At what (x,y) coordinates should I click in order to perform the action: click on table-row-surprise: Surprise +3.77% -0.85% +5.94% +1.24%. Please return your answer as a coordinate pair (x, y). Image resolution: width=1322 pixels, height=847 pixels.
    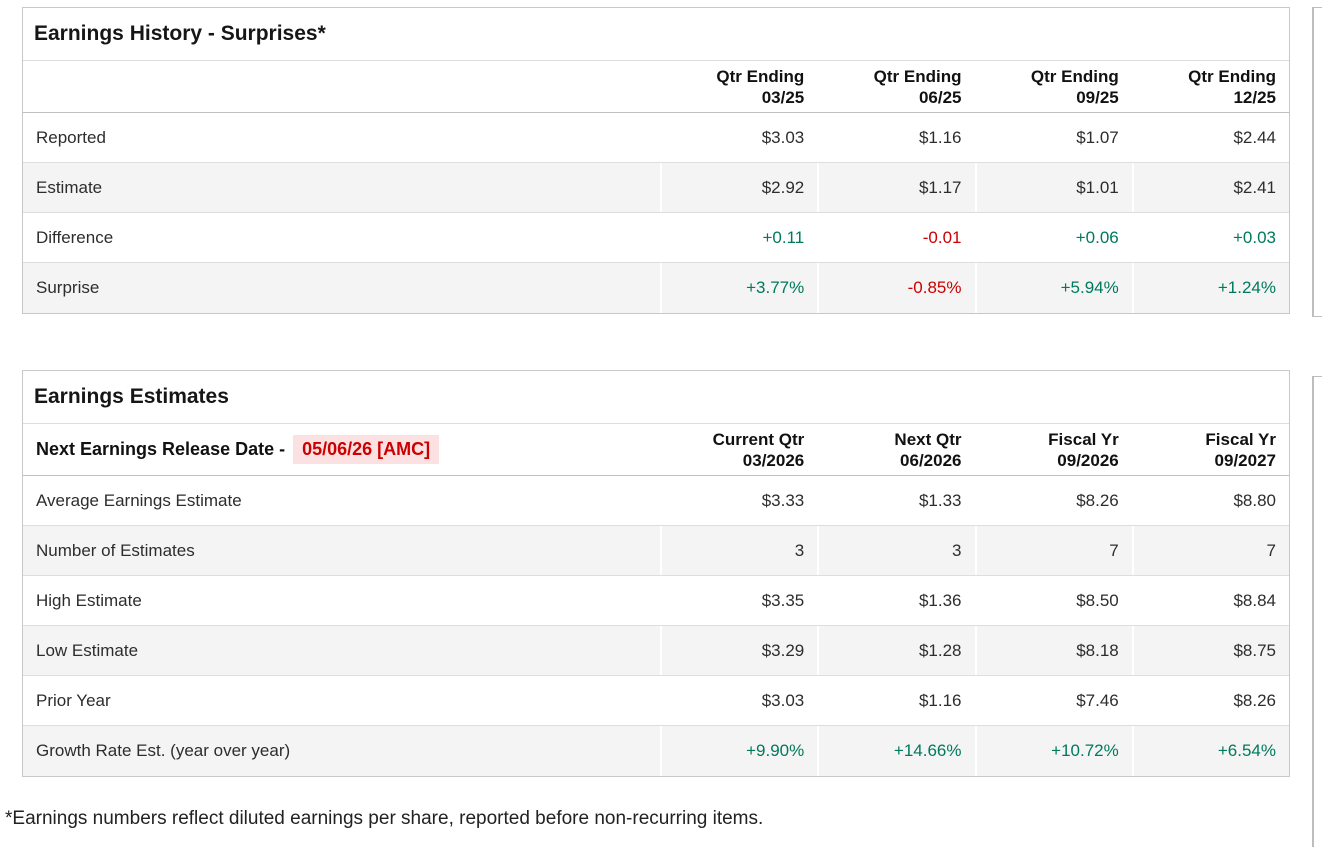
    Looking at the image, I should click on (656, 288).